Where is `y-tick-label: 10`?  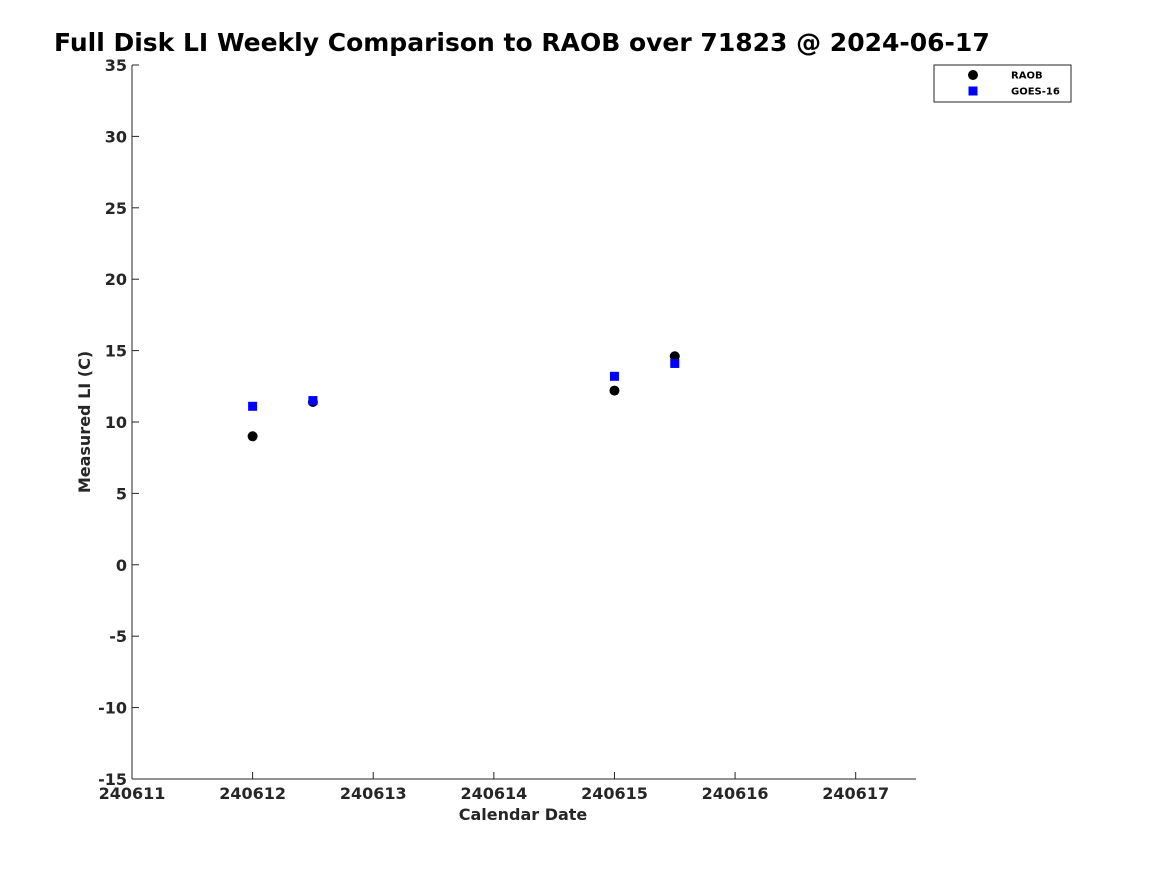
y-tick-label: 10 is located at coordinates (116, 422).